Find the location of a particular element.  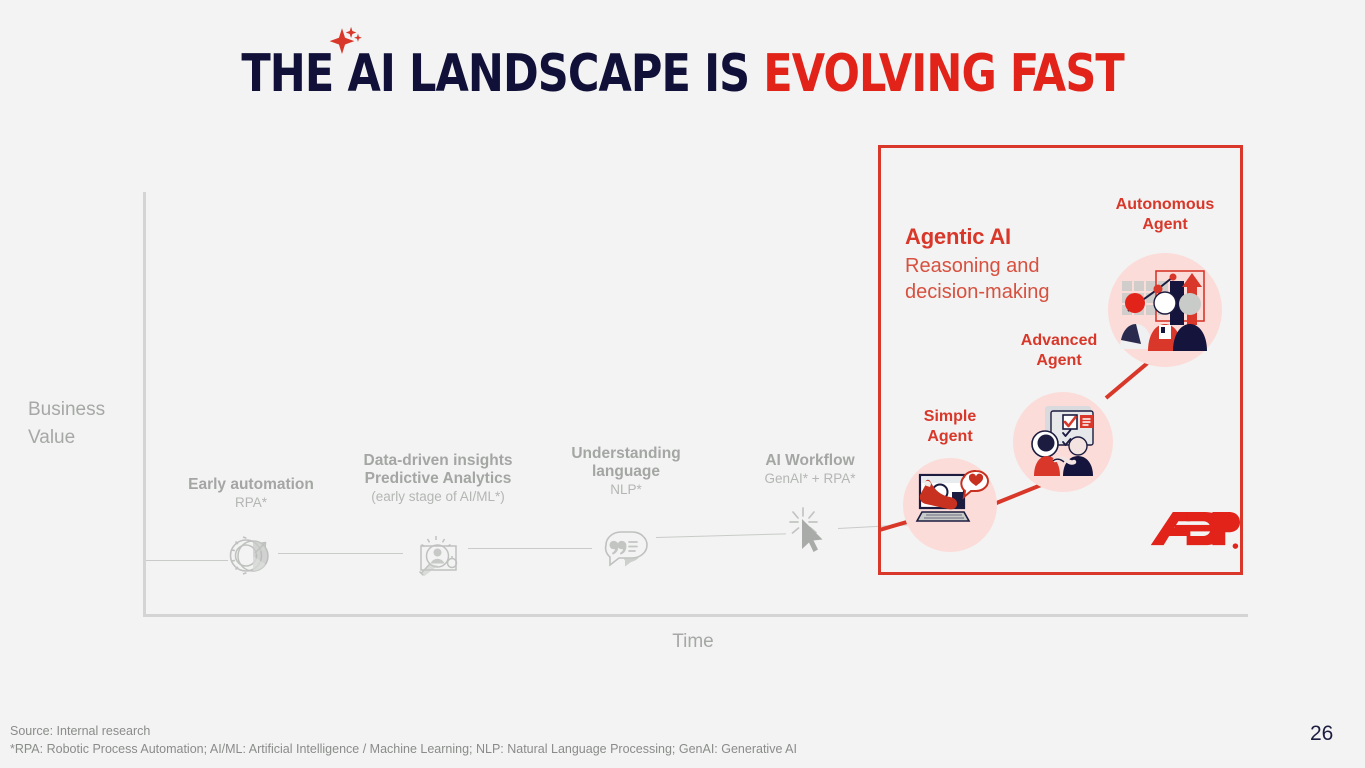

title-part-red: EVOLVING FAST is located at coordinates (943, 74).